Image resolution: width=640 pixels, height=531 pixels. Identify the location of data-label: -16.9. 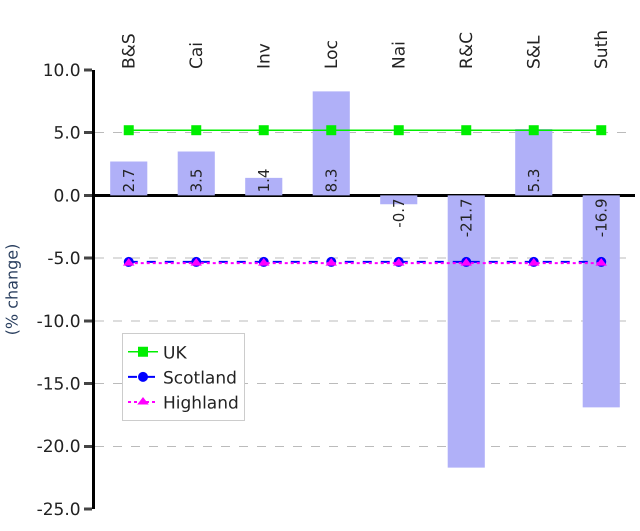
(601, 218).